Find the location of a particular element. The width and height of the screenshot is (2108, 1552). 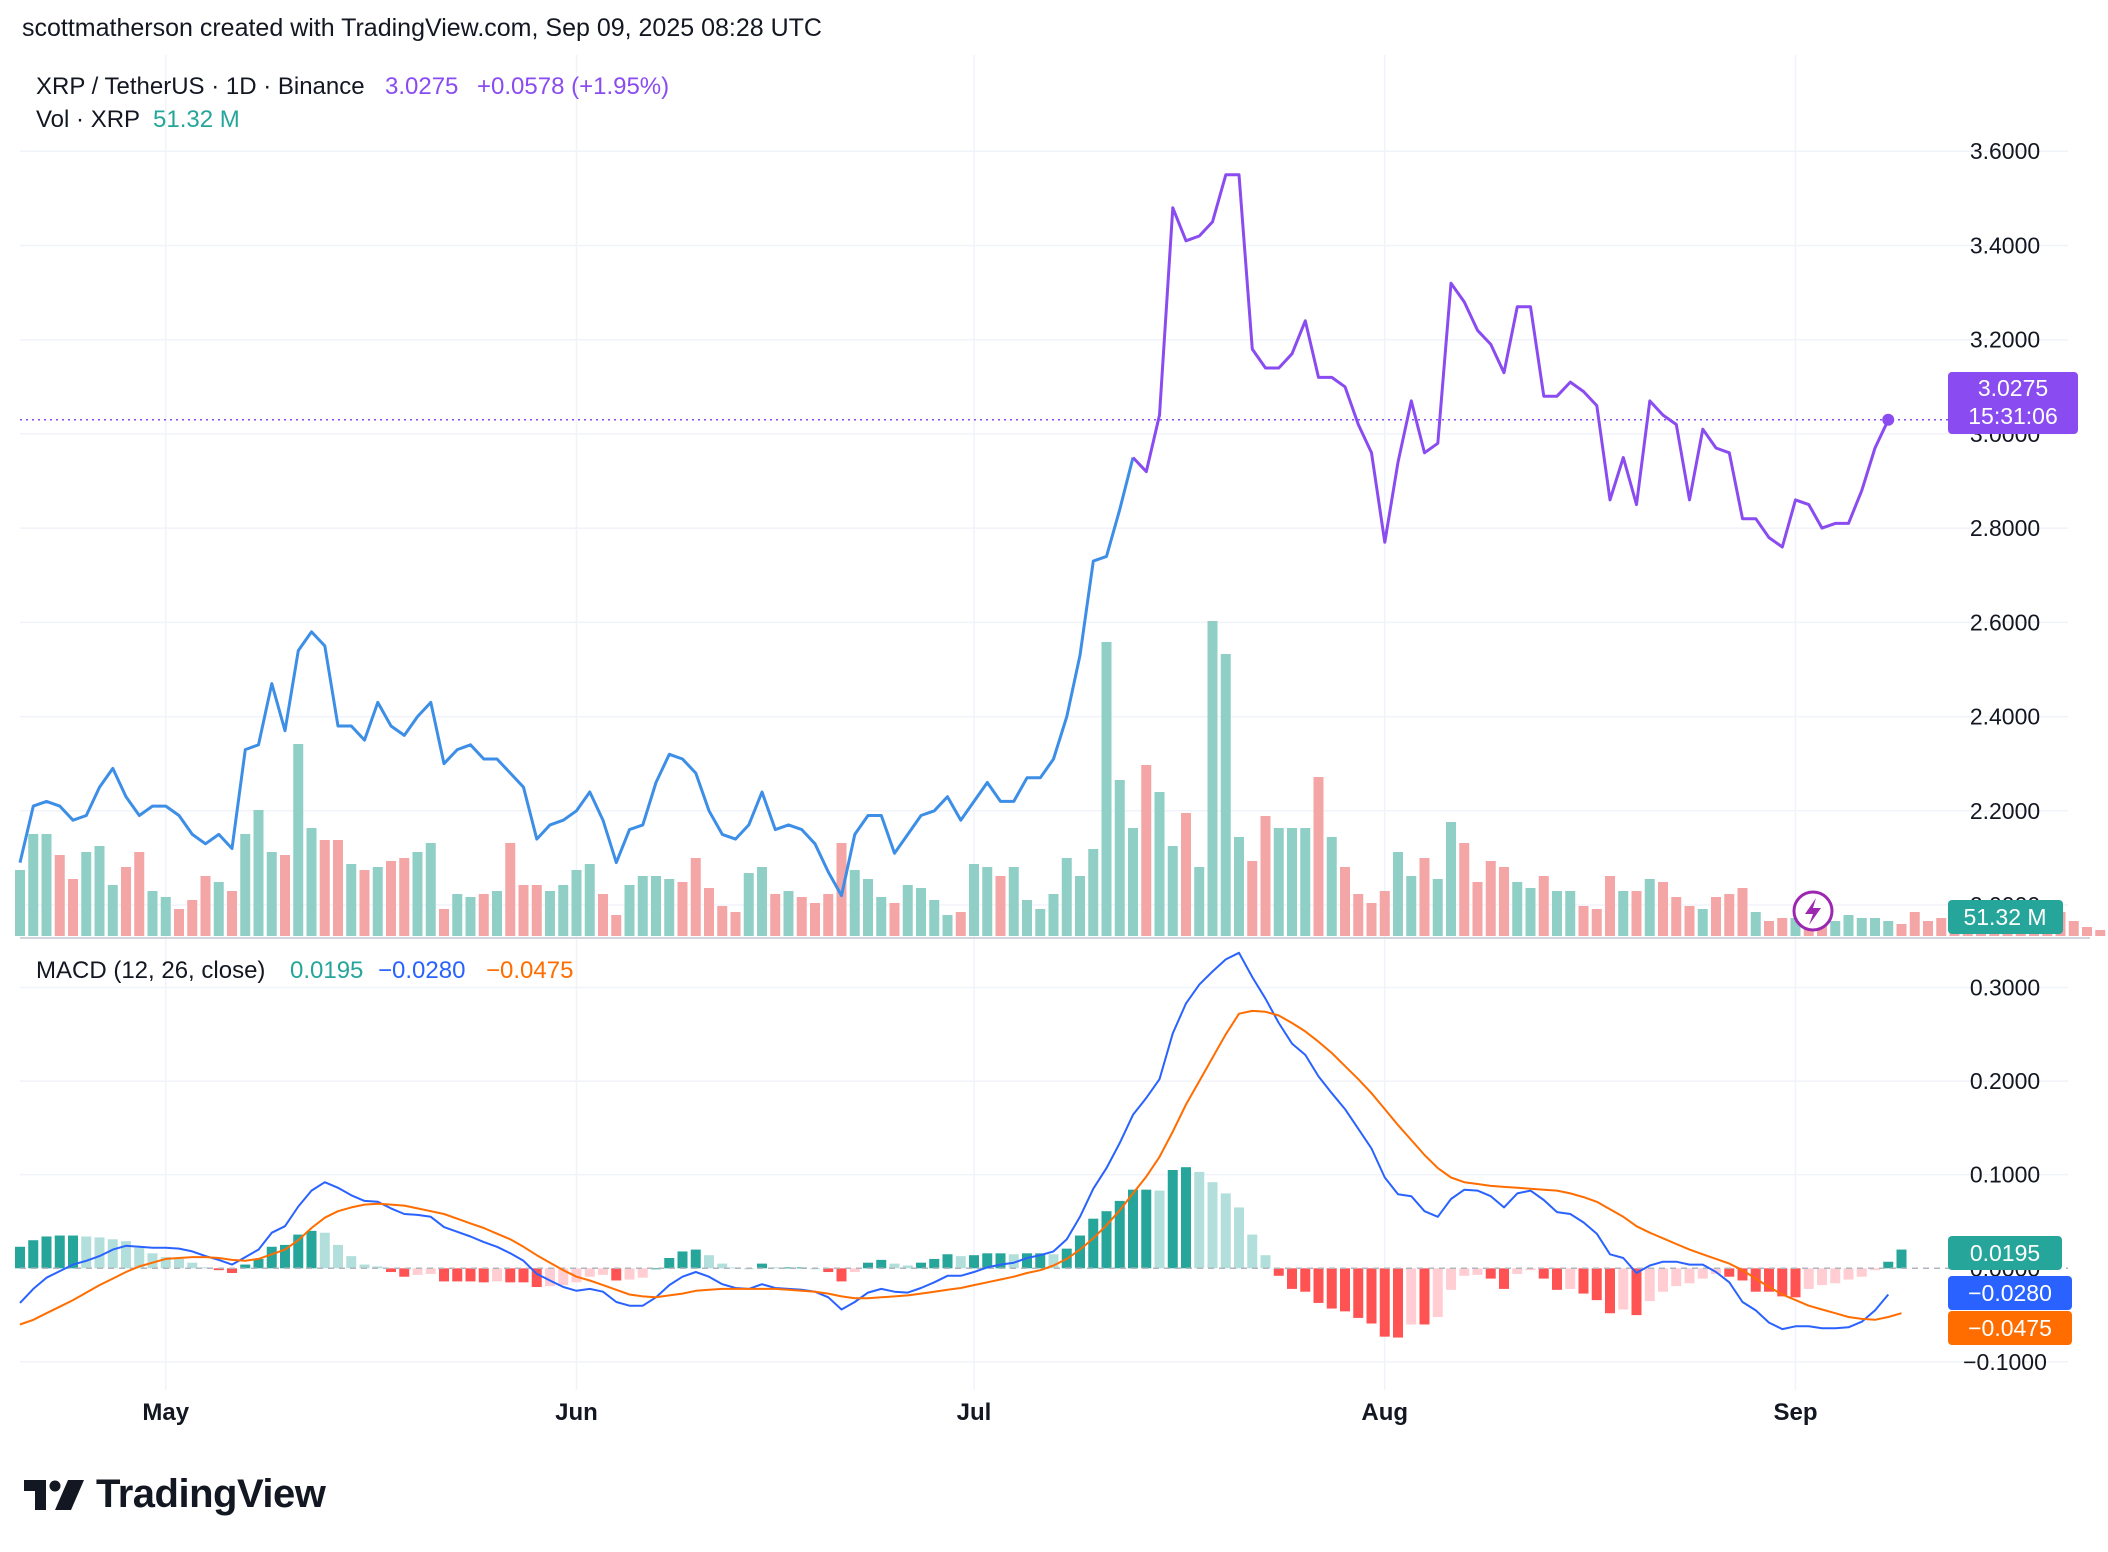

legend-change: +0.0578 (+1.95%) is located at coordinates (573, 86).